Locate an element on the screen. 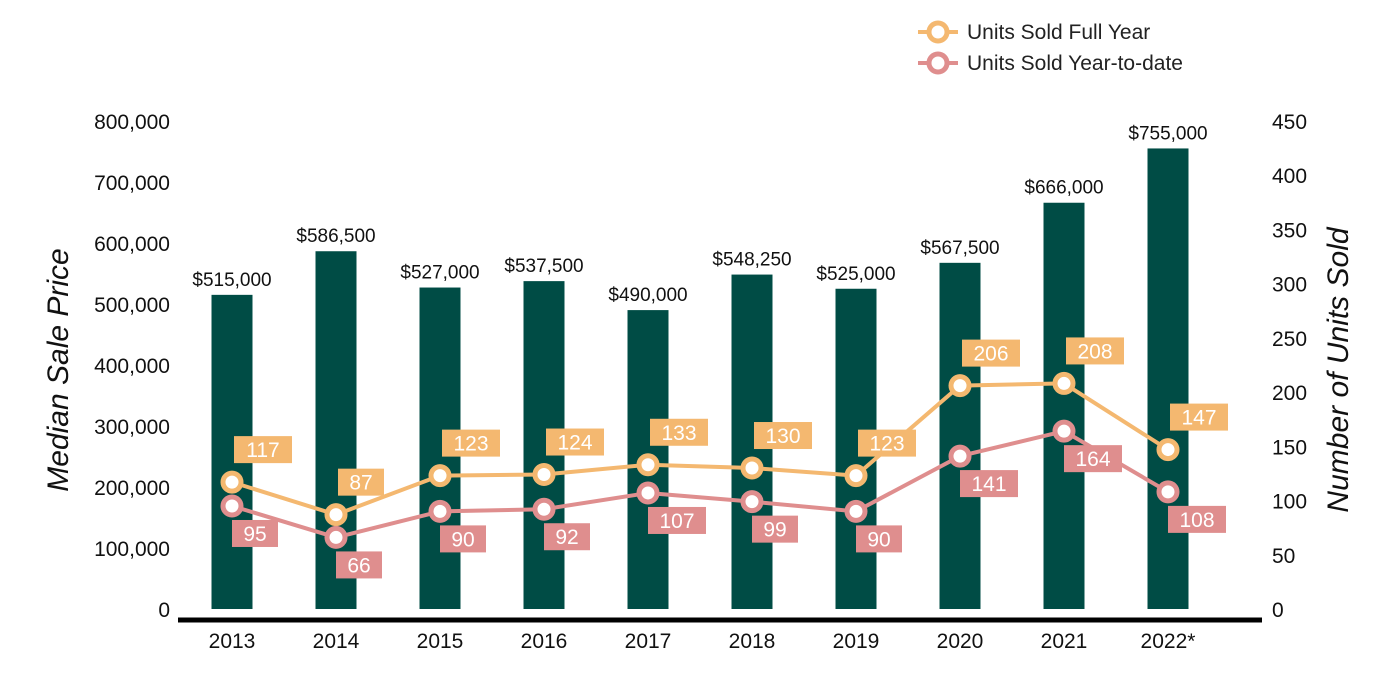 The image size is (1400, 700). y2-tick-label: 150 is located at coordinates (1289, 447).